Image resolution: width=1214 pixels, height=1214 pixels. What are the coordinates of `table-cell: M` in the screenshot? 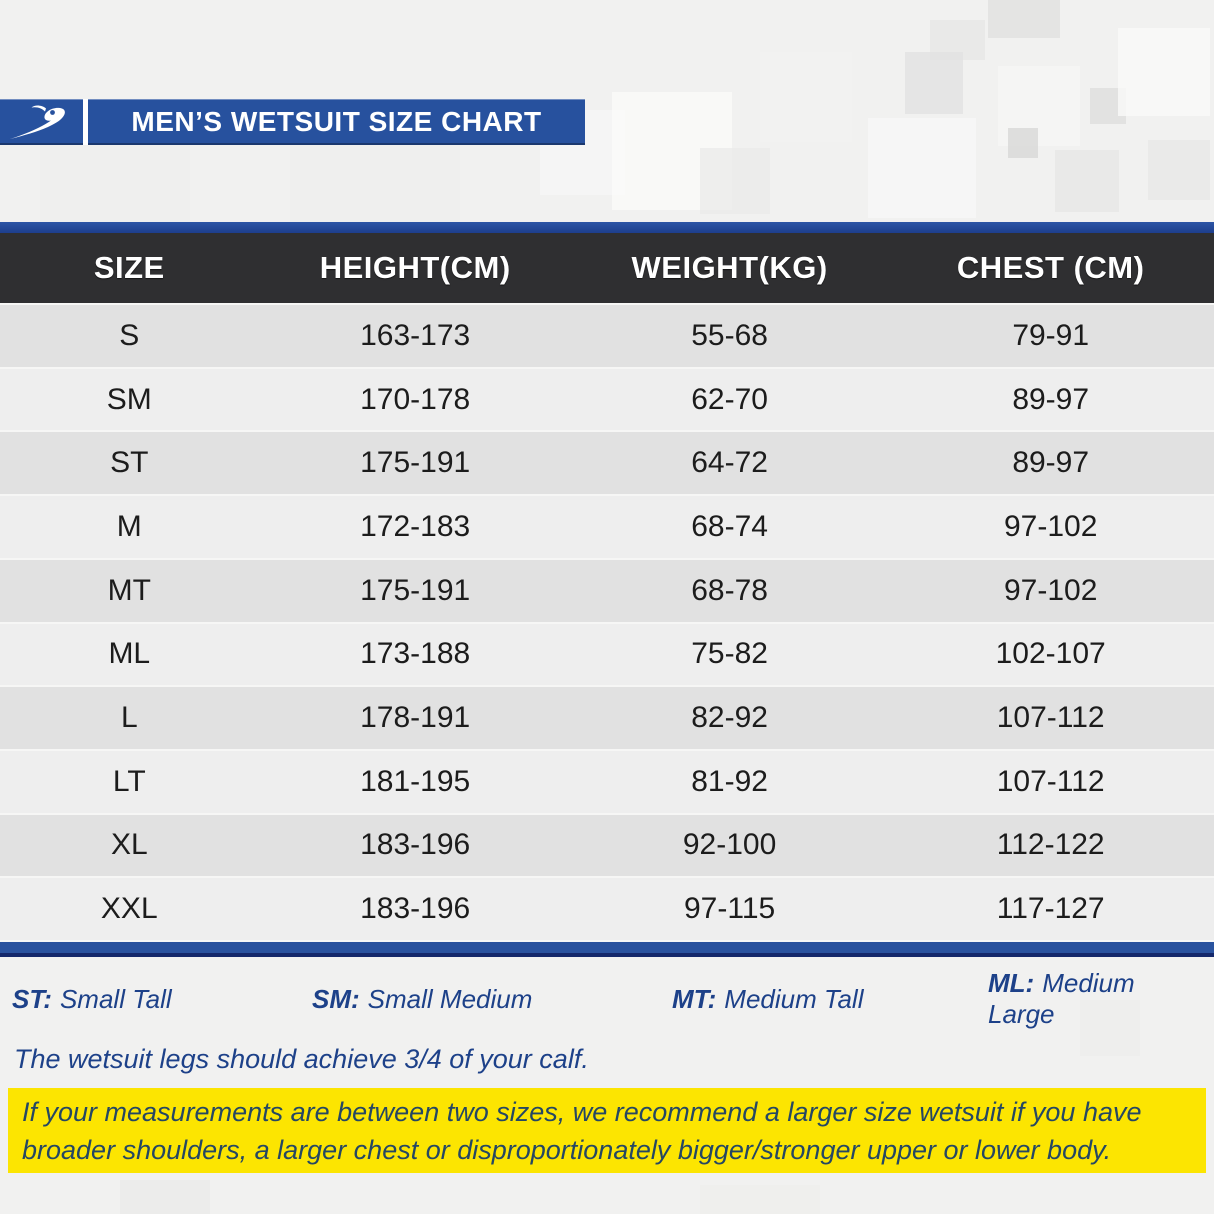 It's located at (129, 526).